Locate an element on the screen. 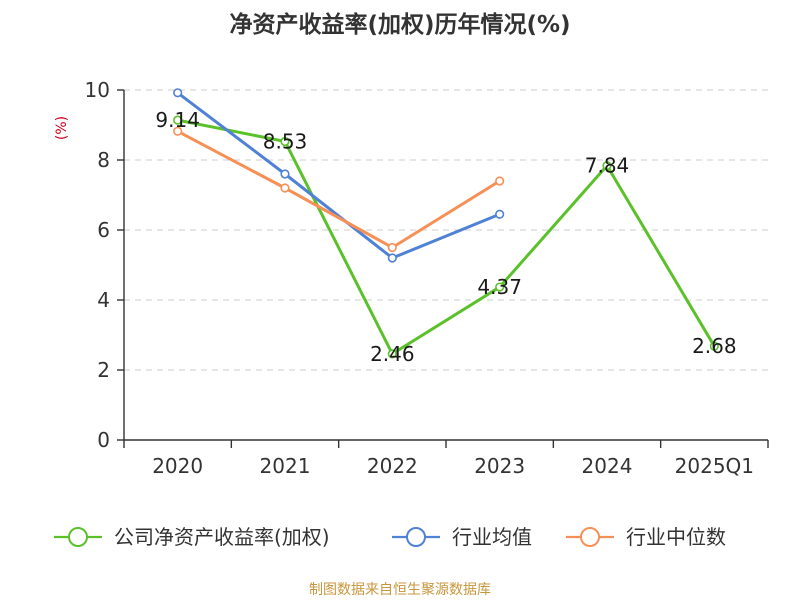  y-tick-label: 0 is located at coordinates (103, 440).